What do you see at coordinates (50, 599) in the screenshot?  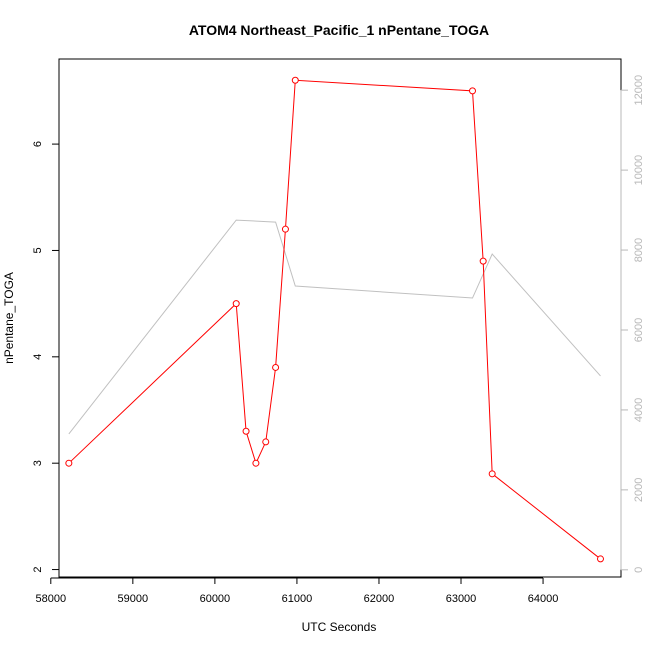 I see `x-tick-label: 58000` at bounding box center [50, 599].